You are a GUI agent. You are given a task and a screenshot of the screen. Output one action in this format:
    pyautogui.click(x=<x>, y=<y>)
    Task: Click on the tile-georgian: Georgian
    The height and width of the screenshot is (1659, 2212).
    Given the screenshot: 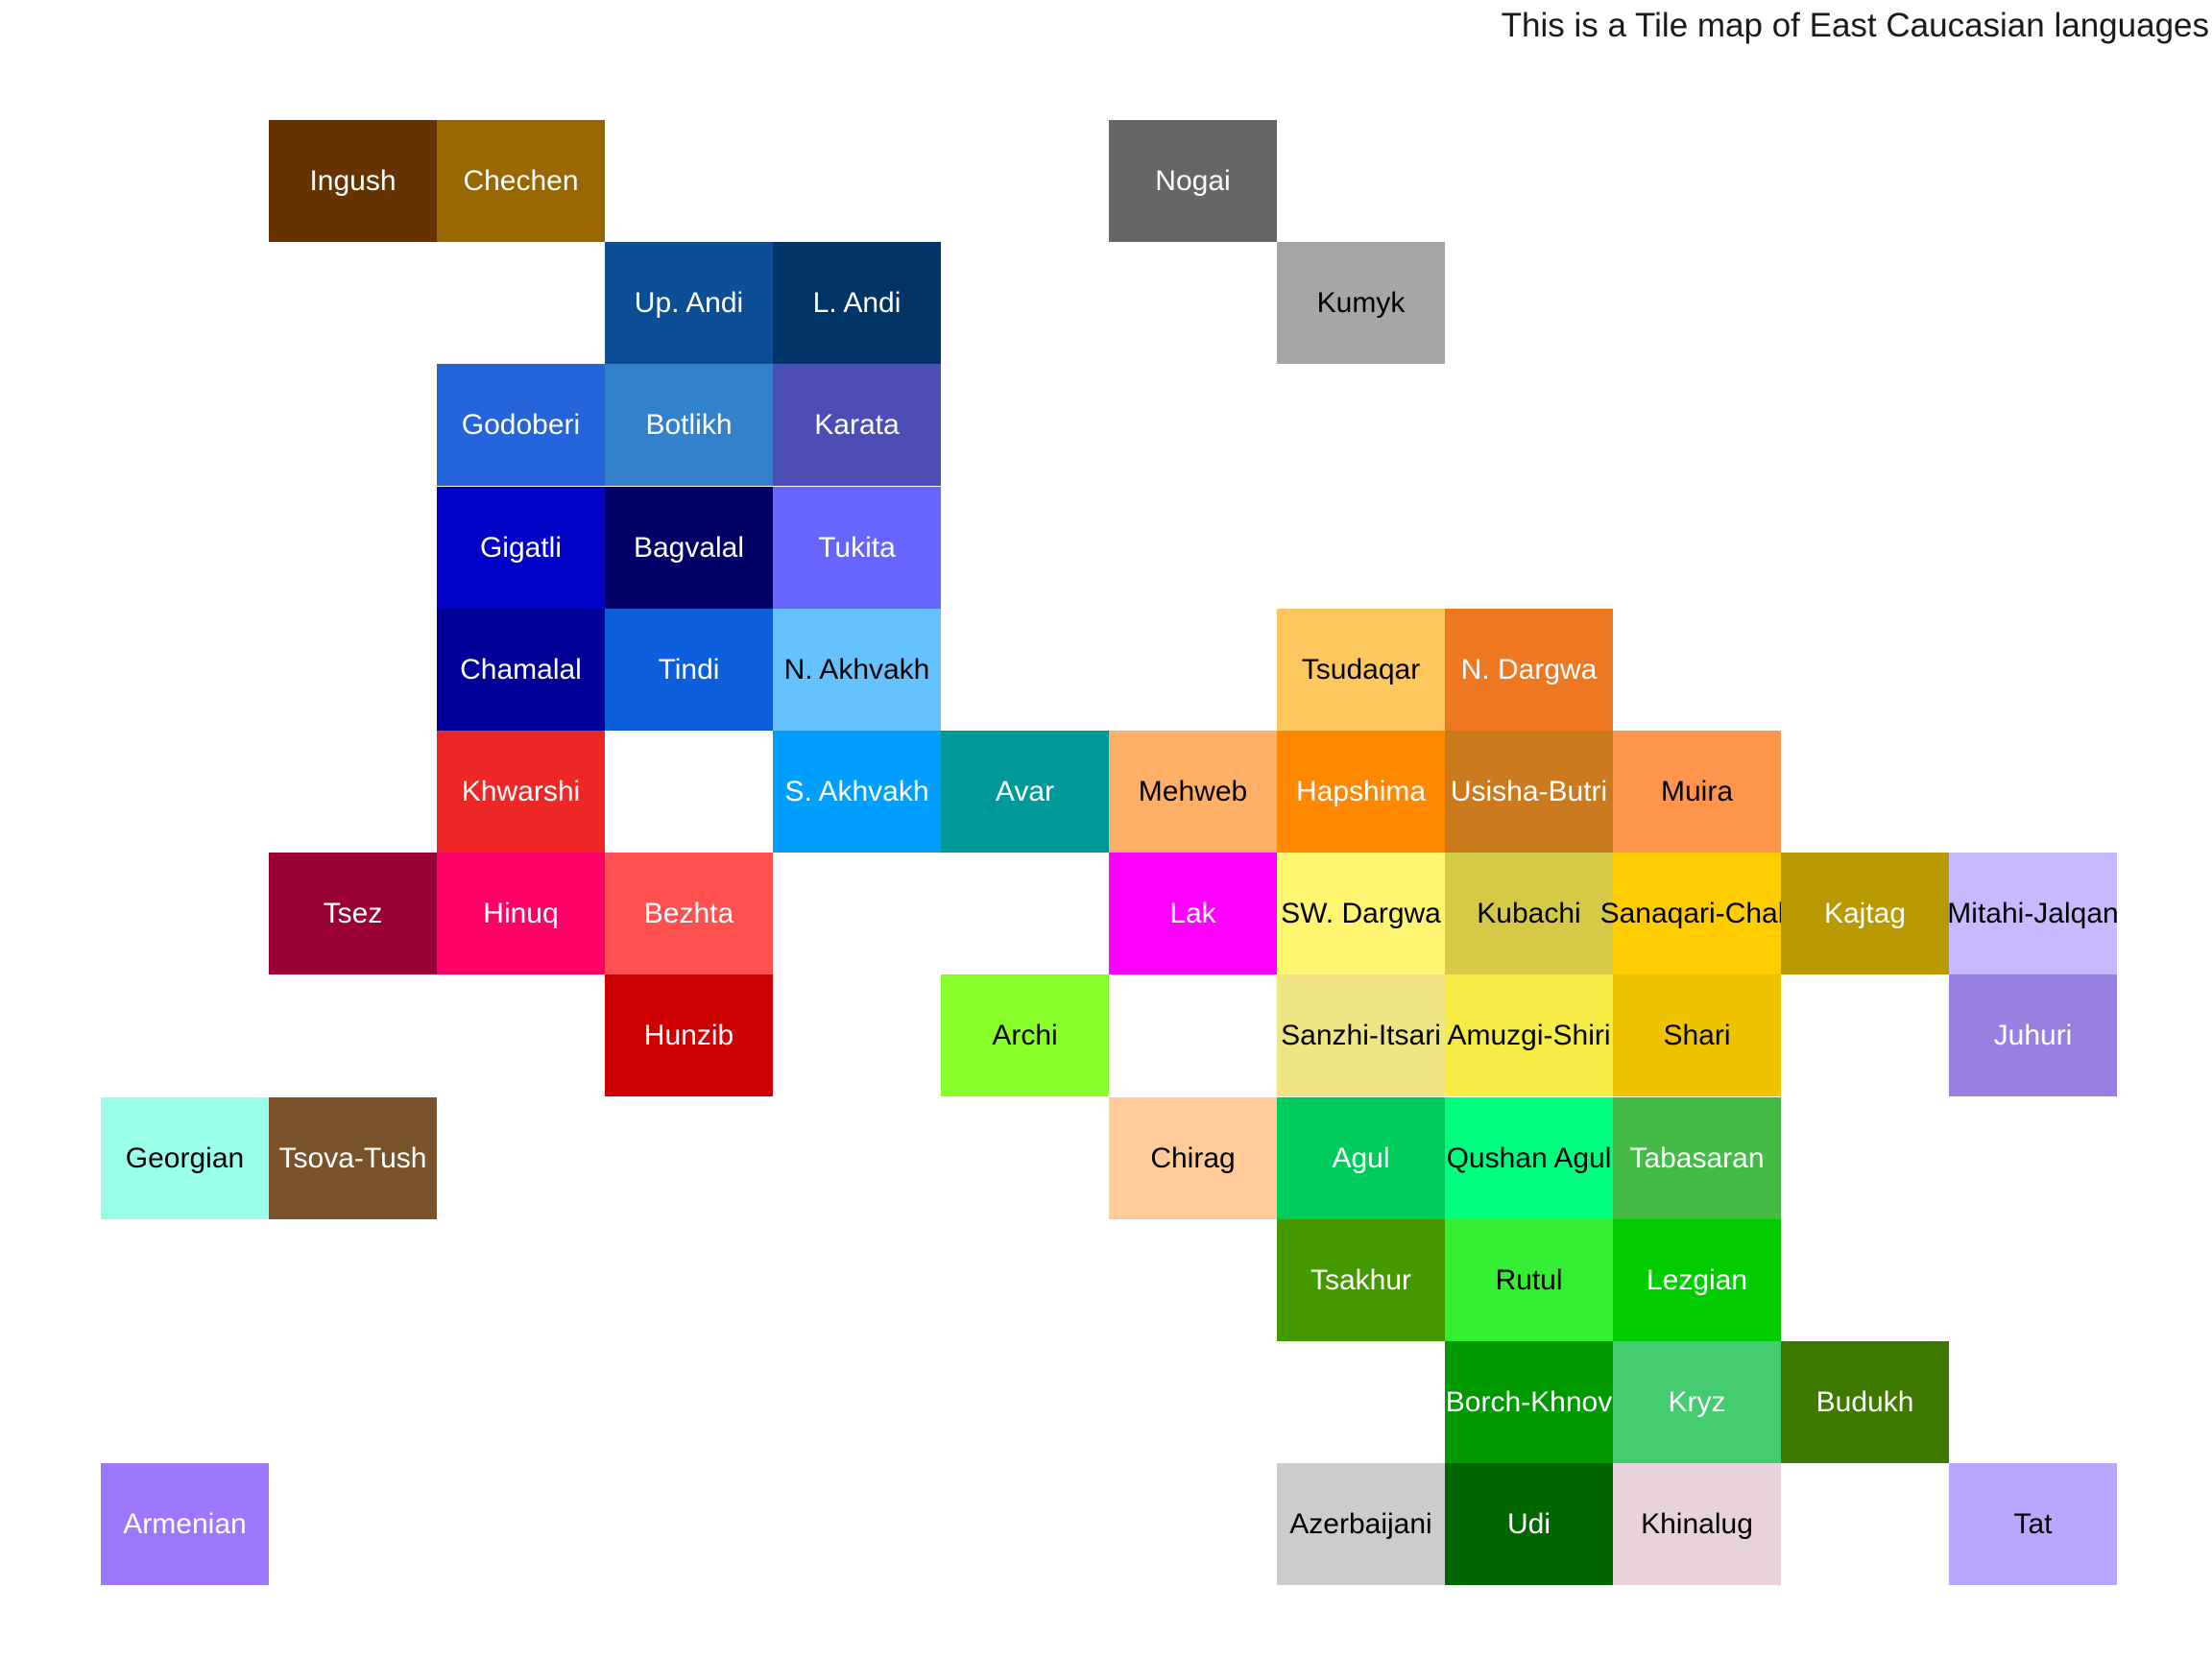 What is the action you would take?
    pyautogui.click(x=185, y=1158)
    